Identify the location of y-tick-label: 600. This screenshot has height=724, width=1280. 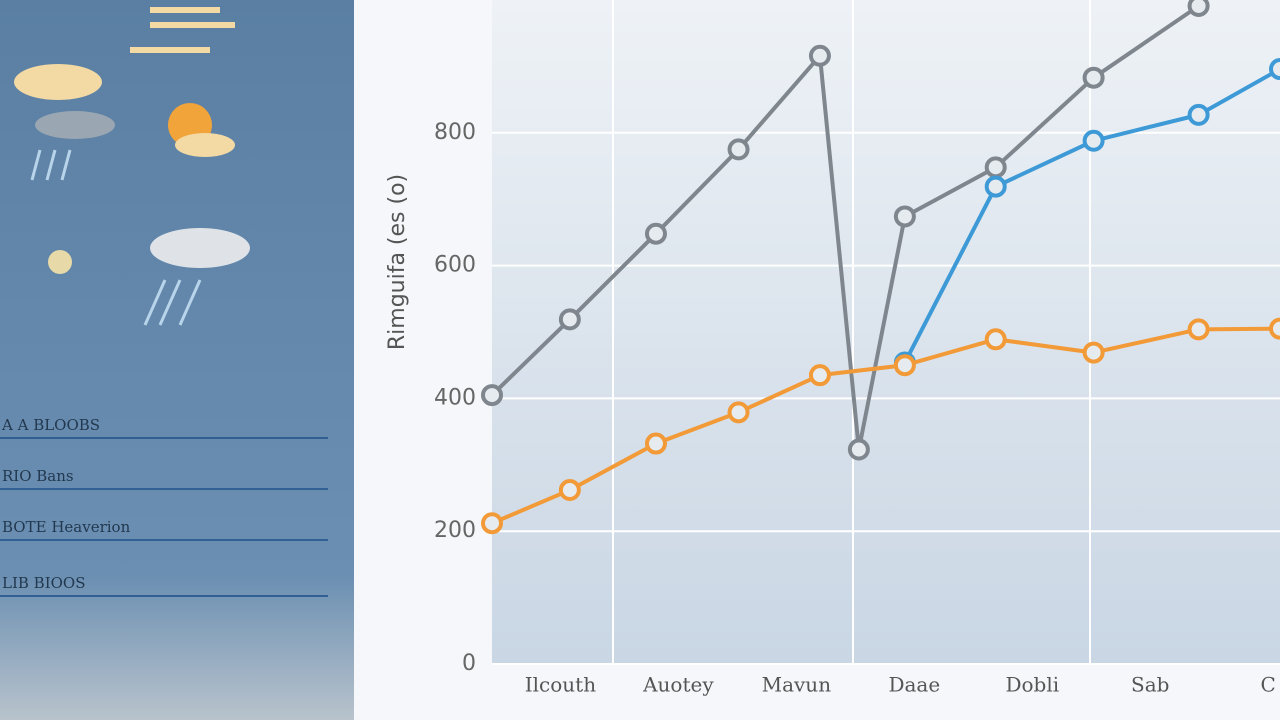
(455, 265).